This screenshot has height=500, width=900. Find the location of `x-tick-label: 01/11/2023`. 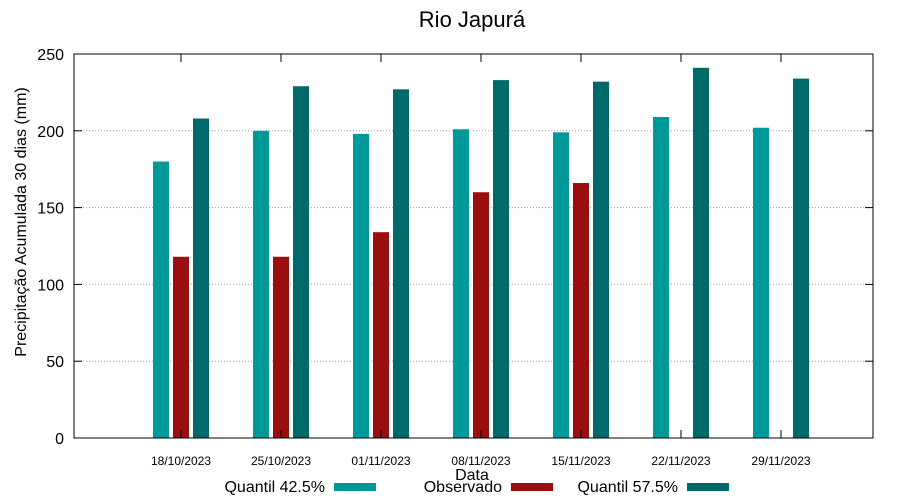

x-tick-label: 01/11/2023 is located at coordinates (380, 461).